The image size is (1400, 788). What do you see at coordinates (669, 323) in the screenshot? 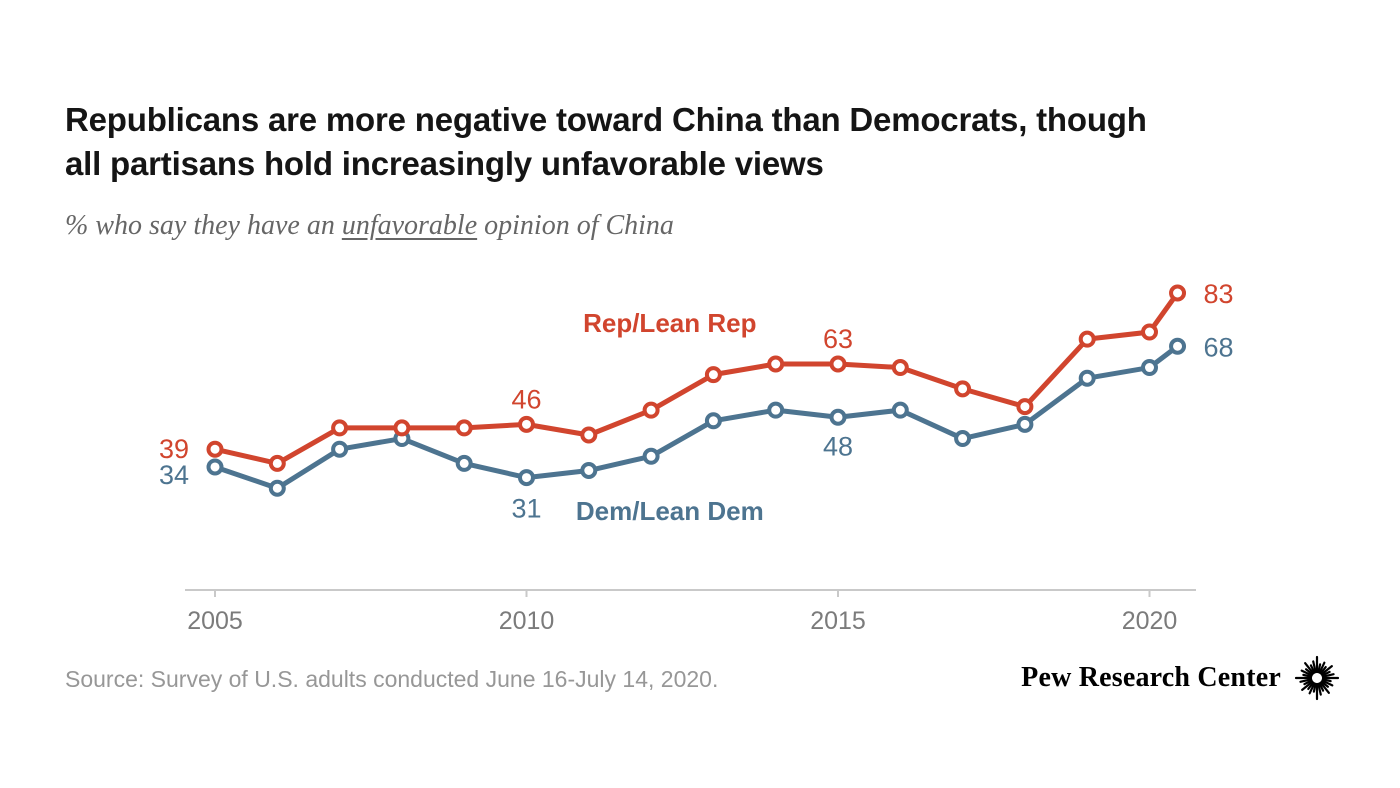
I see `rep-lean-rep-series-label: Rep/Lean Rep` at bounding box center [669, 323].